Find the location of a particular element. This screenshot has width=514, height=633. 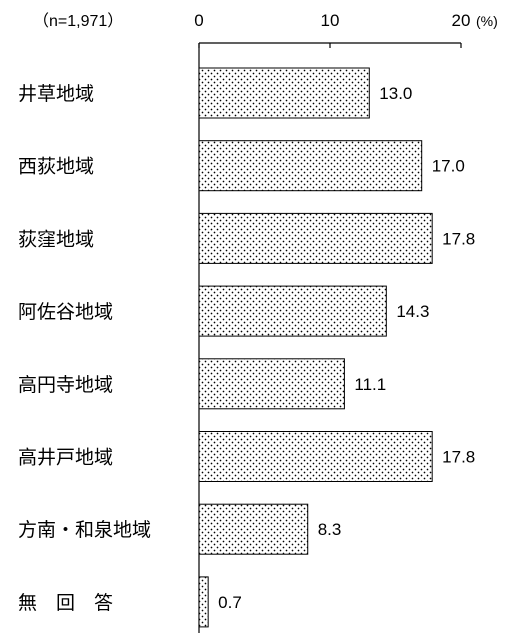

category-label: 井草地域 is located at coordinates (56, 94).